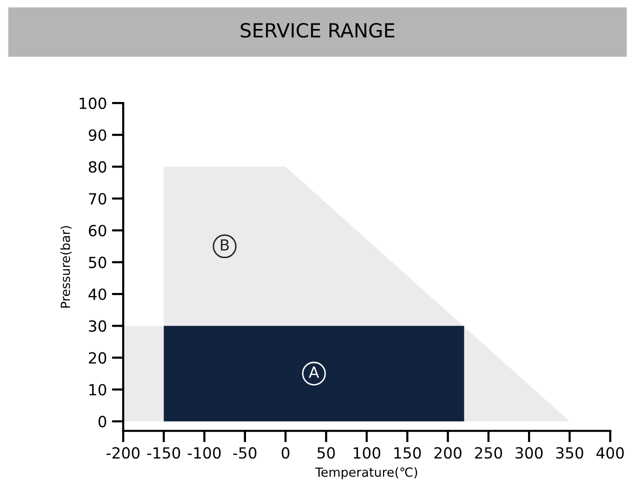 This screenshot has height=493, width=635. What do you see at coordinates (366, 473) in the screenshot?
I see `x-axis-title: Temperature(℃)` at bounding box center [366, 473].